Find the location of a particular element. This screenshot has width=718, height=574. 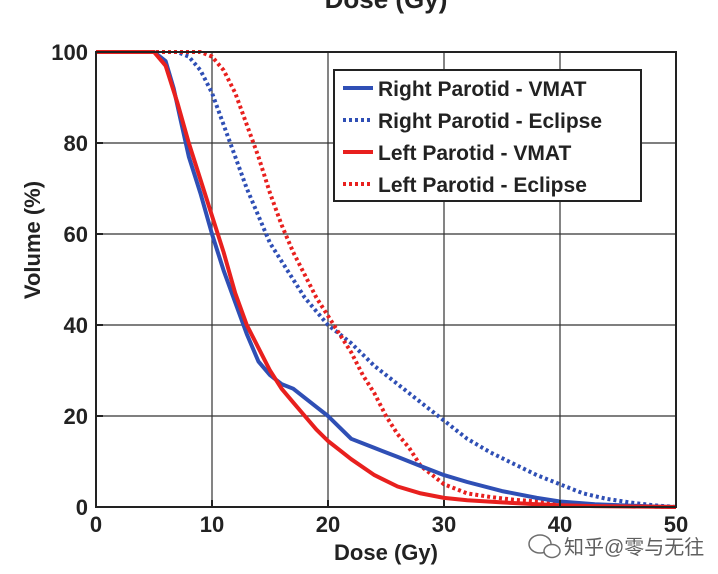

y-tick-label: 60 is located at coordinates (76, 234).